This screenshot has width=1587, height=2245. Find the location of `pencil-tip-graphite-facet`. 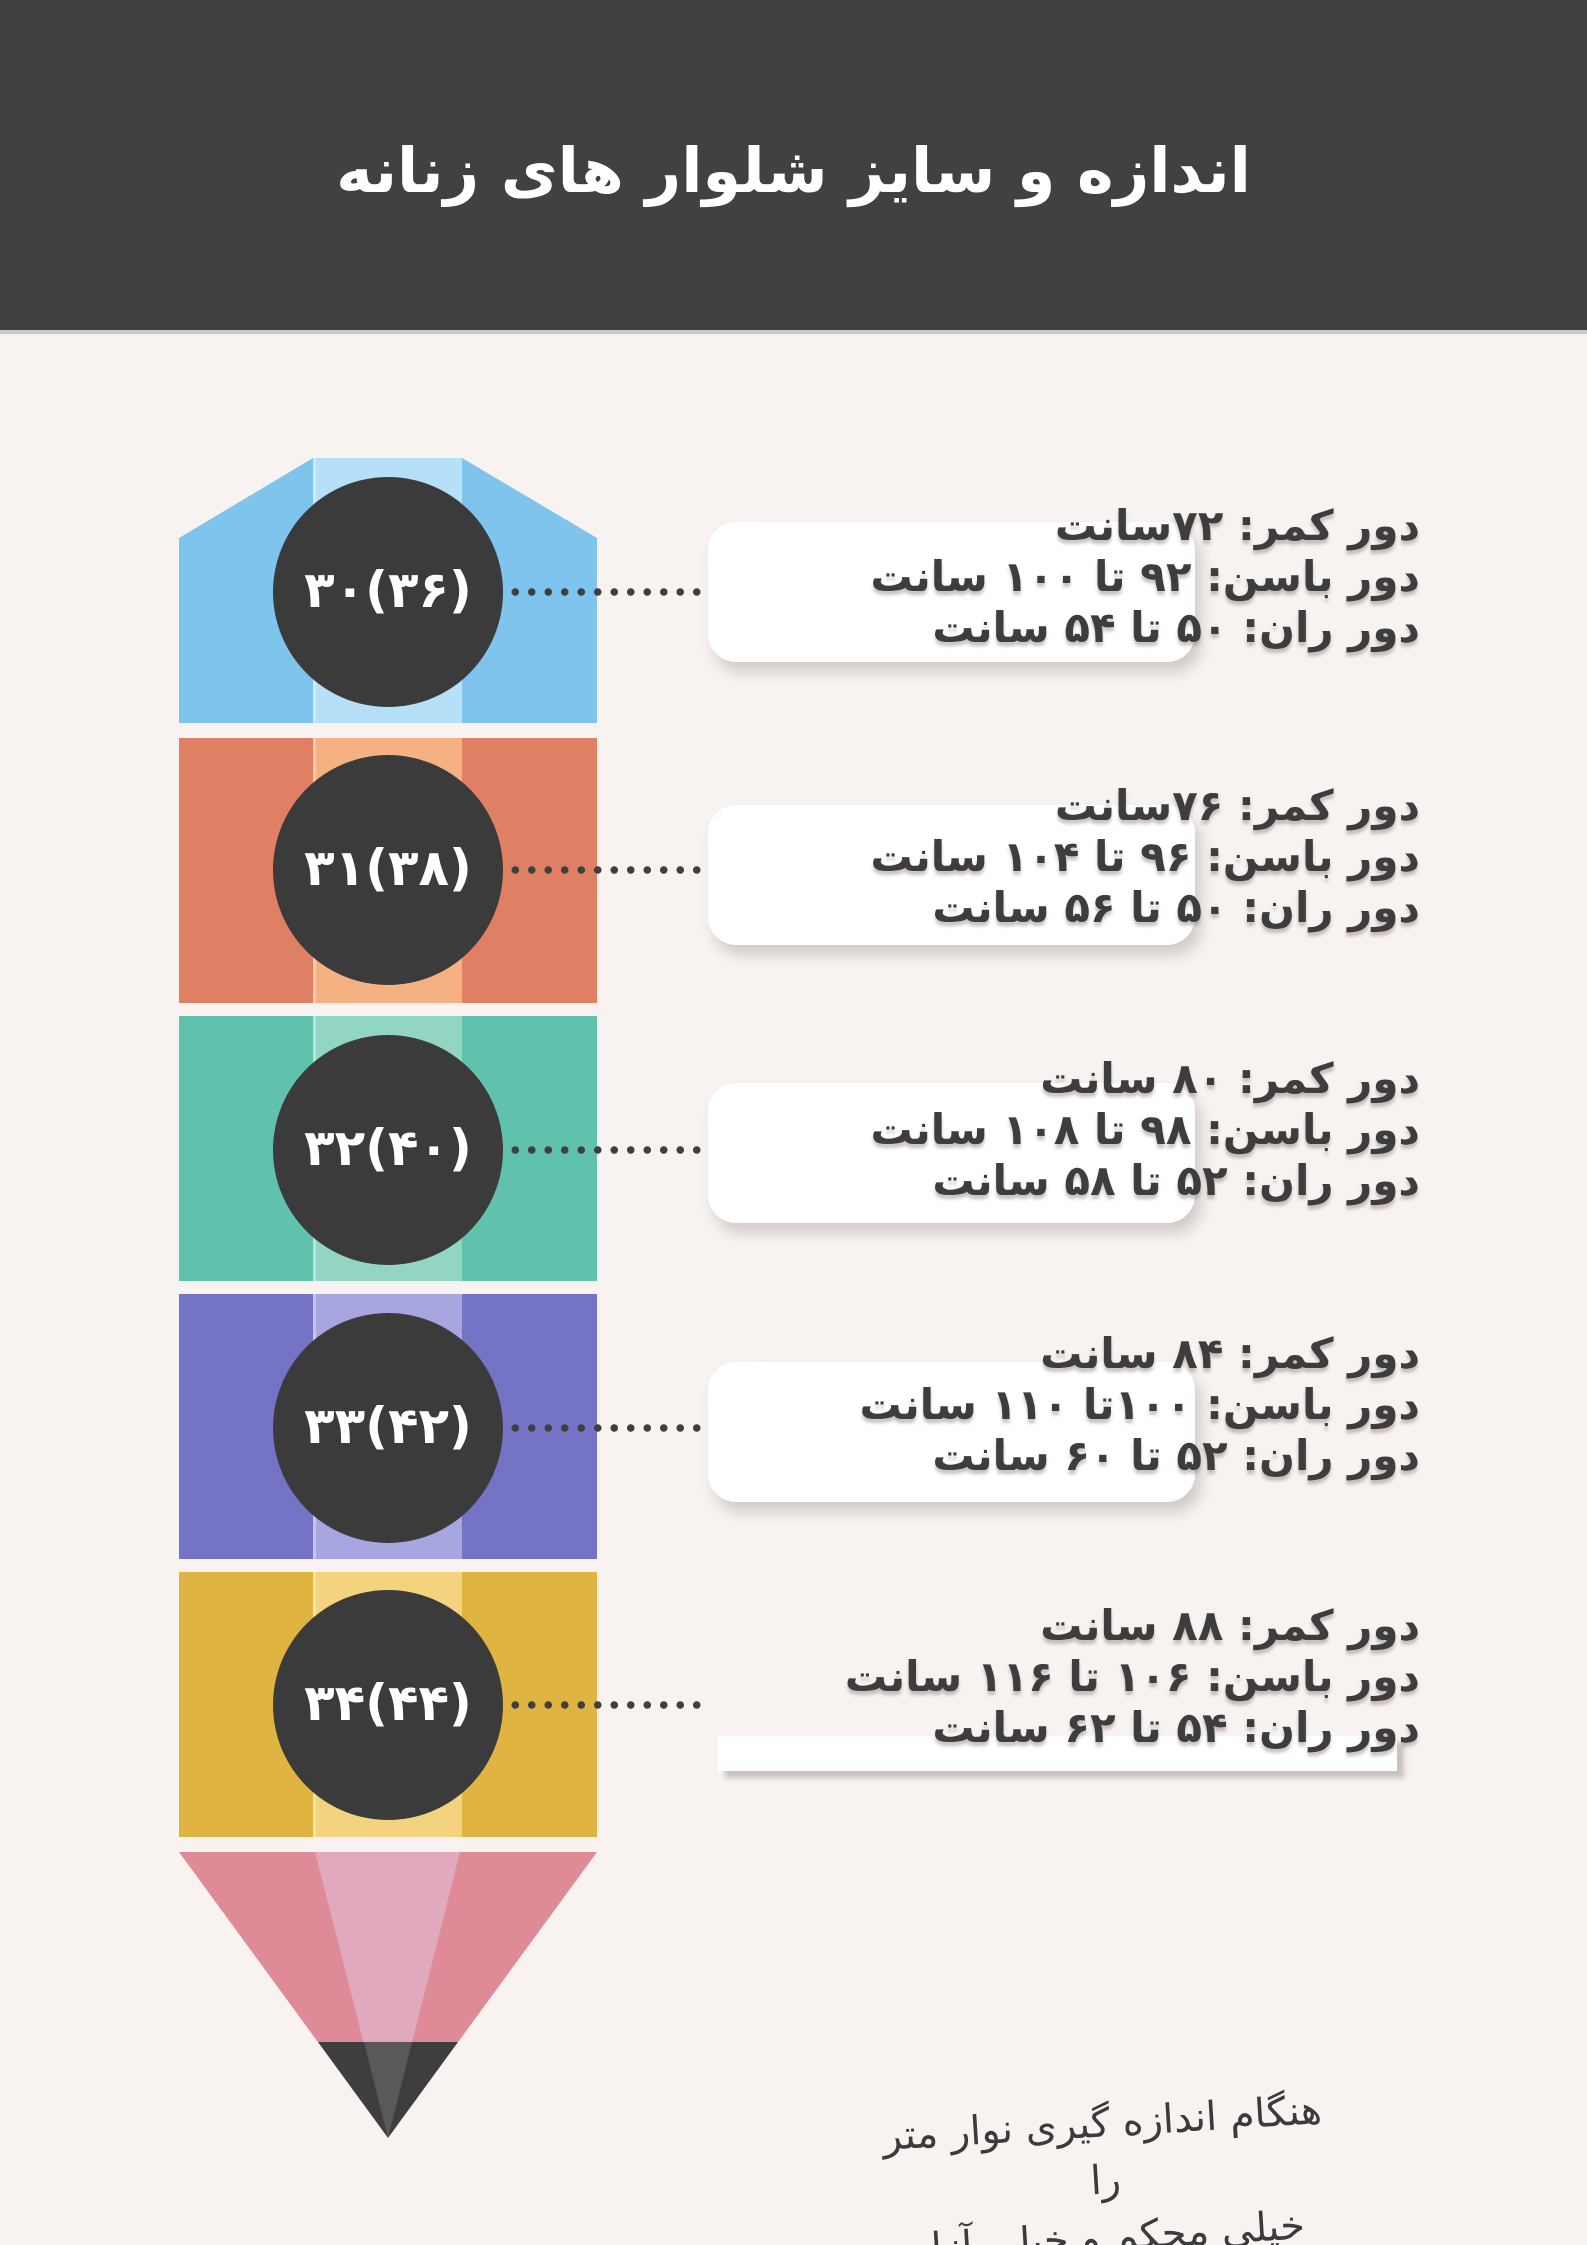

pencil-tip-graphite-facet is located at coordinates (388, 2090).